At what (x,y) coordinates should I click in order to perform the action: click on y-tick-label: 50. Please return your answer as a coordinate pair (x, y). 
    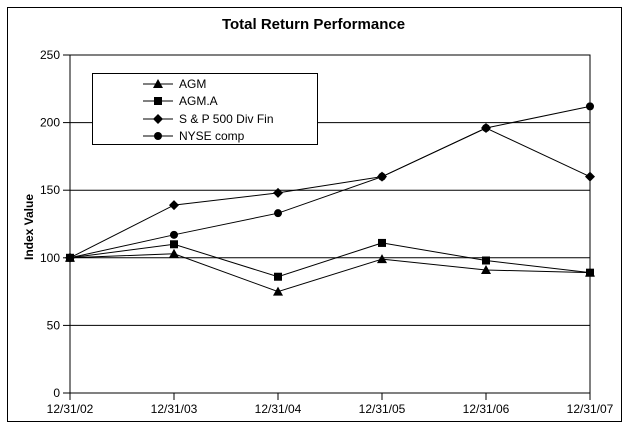
    Looking at the image, I should click on (54, 325).